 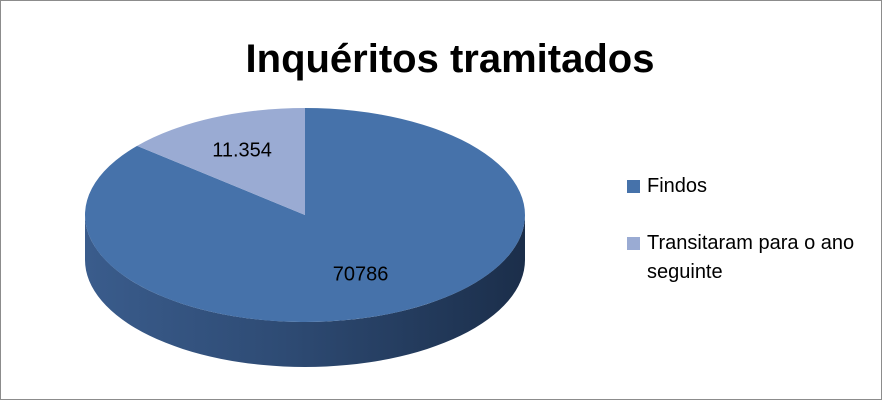 What do you see at coordinates (450, 59) in the screenshot?
I see `chart-title: Inquéritos tramitados` at bounding box center [450, 59].